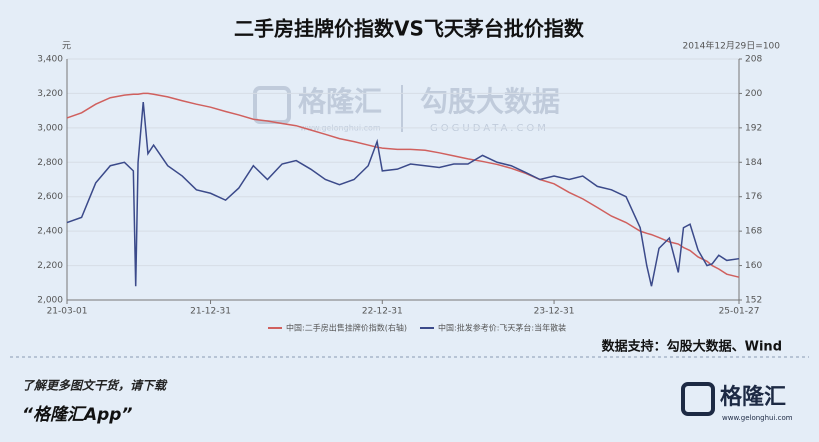 This screenshot has width=819, height=442. Describe the element at coordinates (753, 197) in the screenshot. I see `y2-tick-label: 176` at that location.